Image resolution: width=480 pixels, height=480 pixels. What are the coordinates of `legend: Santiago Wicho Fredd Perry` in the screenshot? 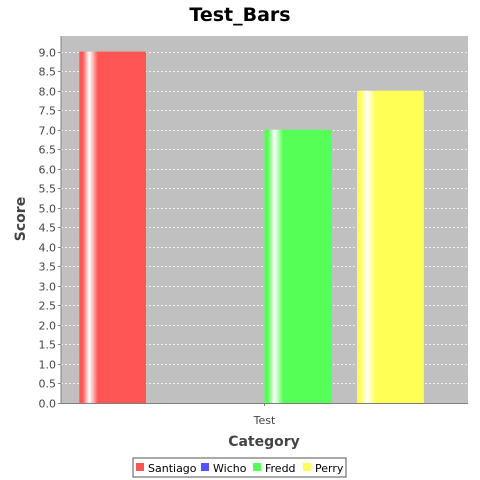 It's located at (239, 467).